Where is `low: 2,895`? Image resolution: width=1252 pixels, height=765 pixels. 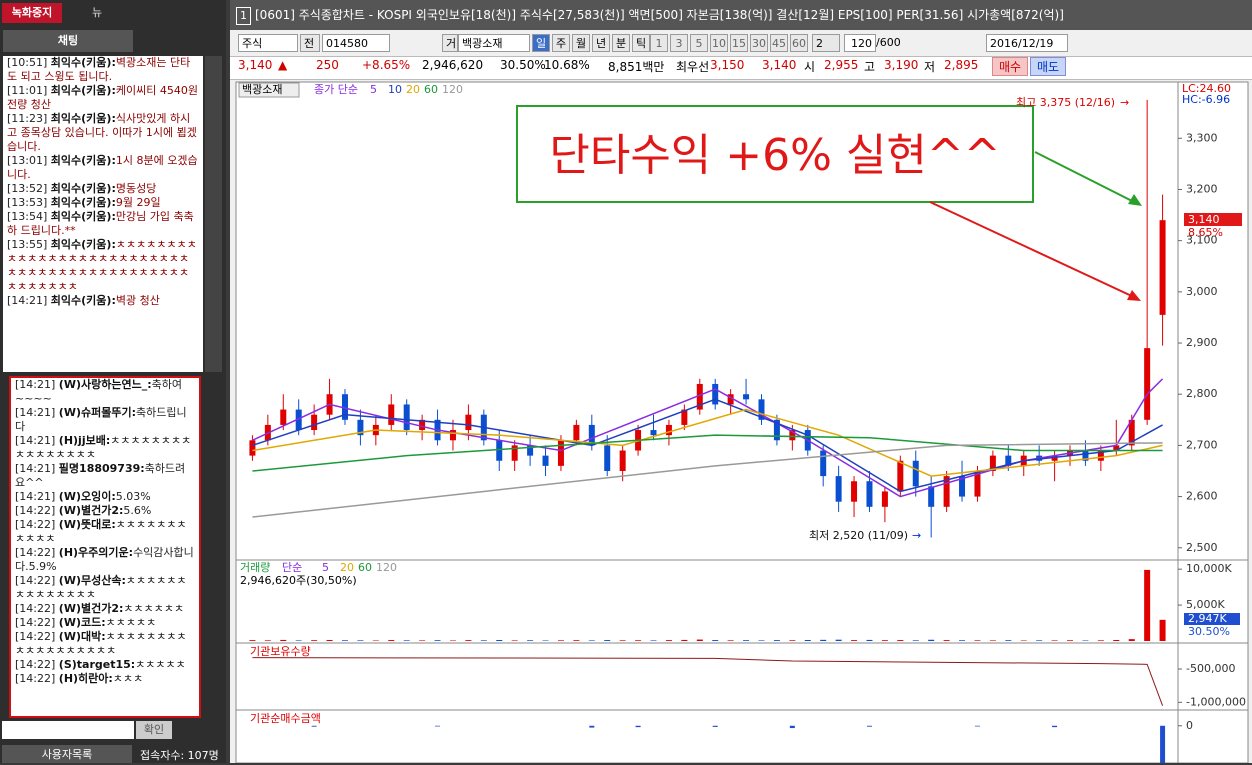 low: 2,895 is located at coordinates (961, 65).